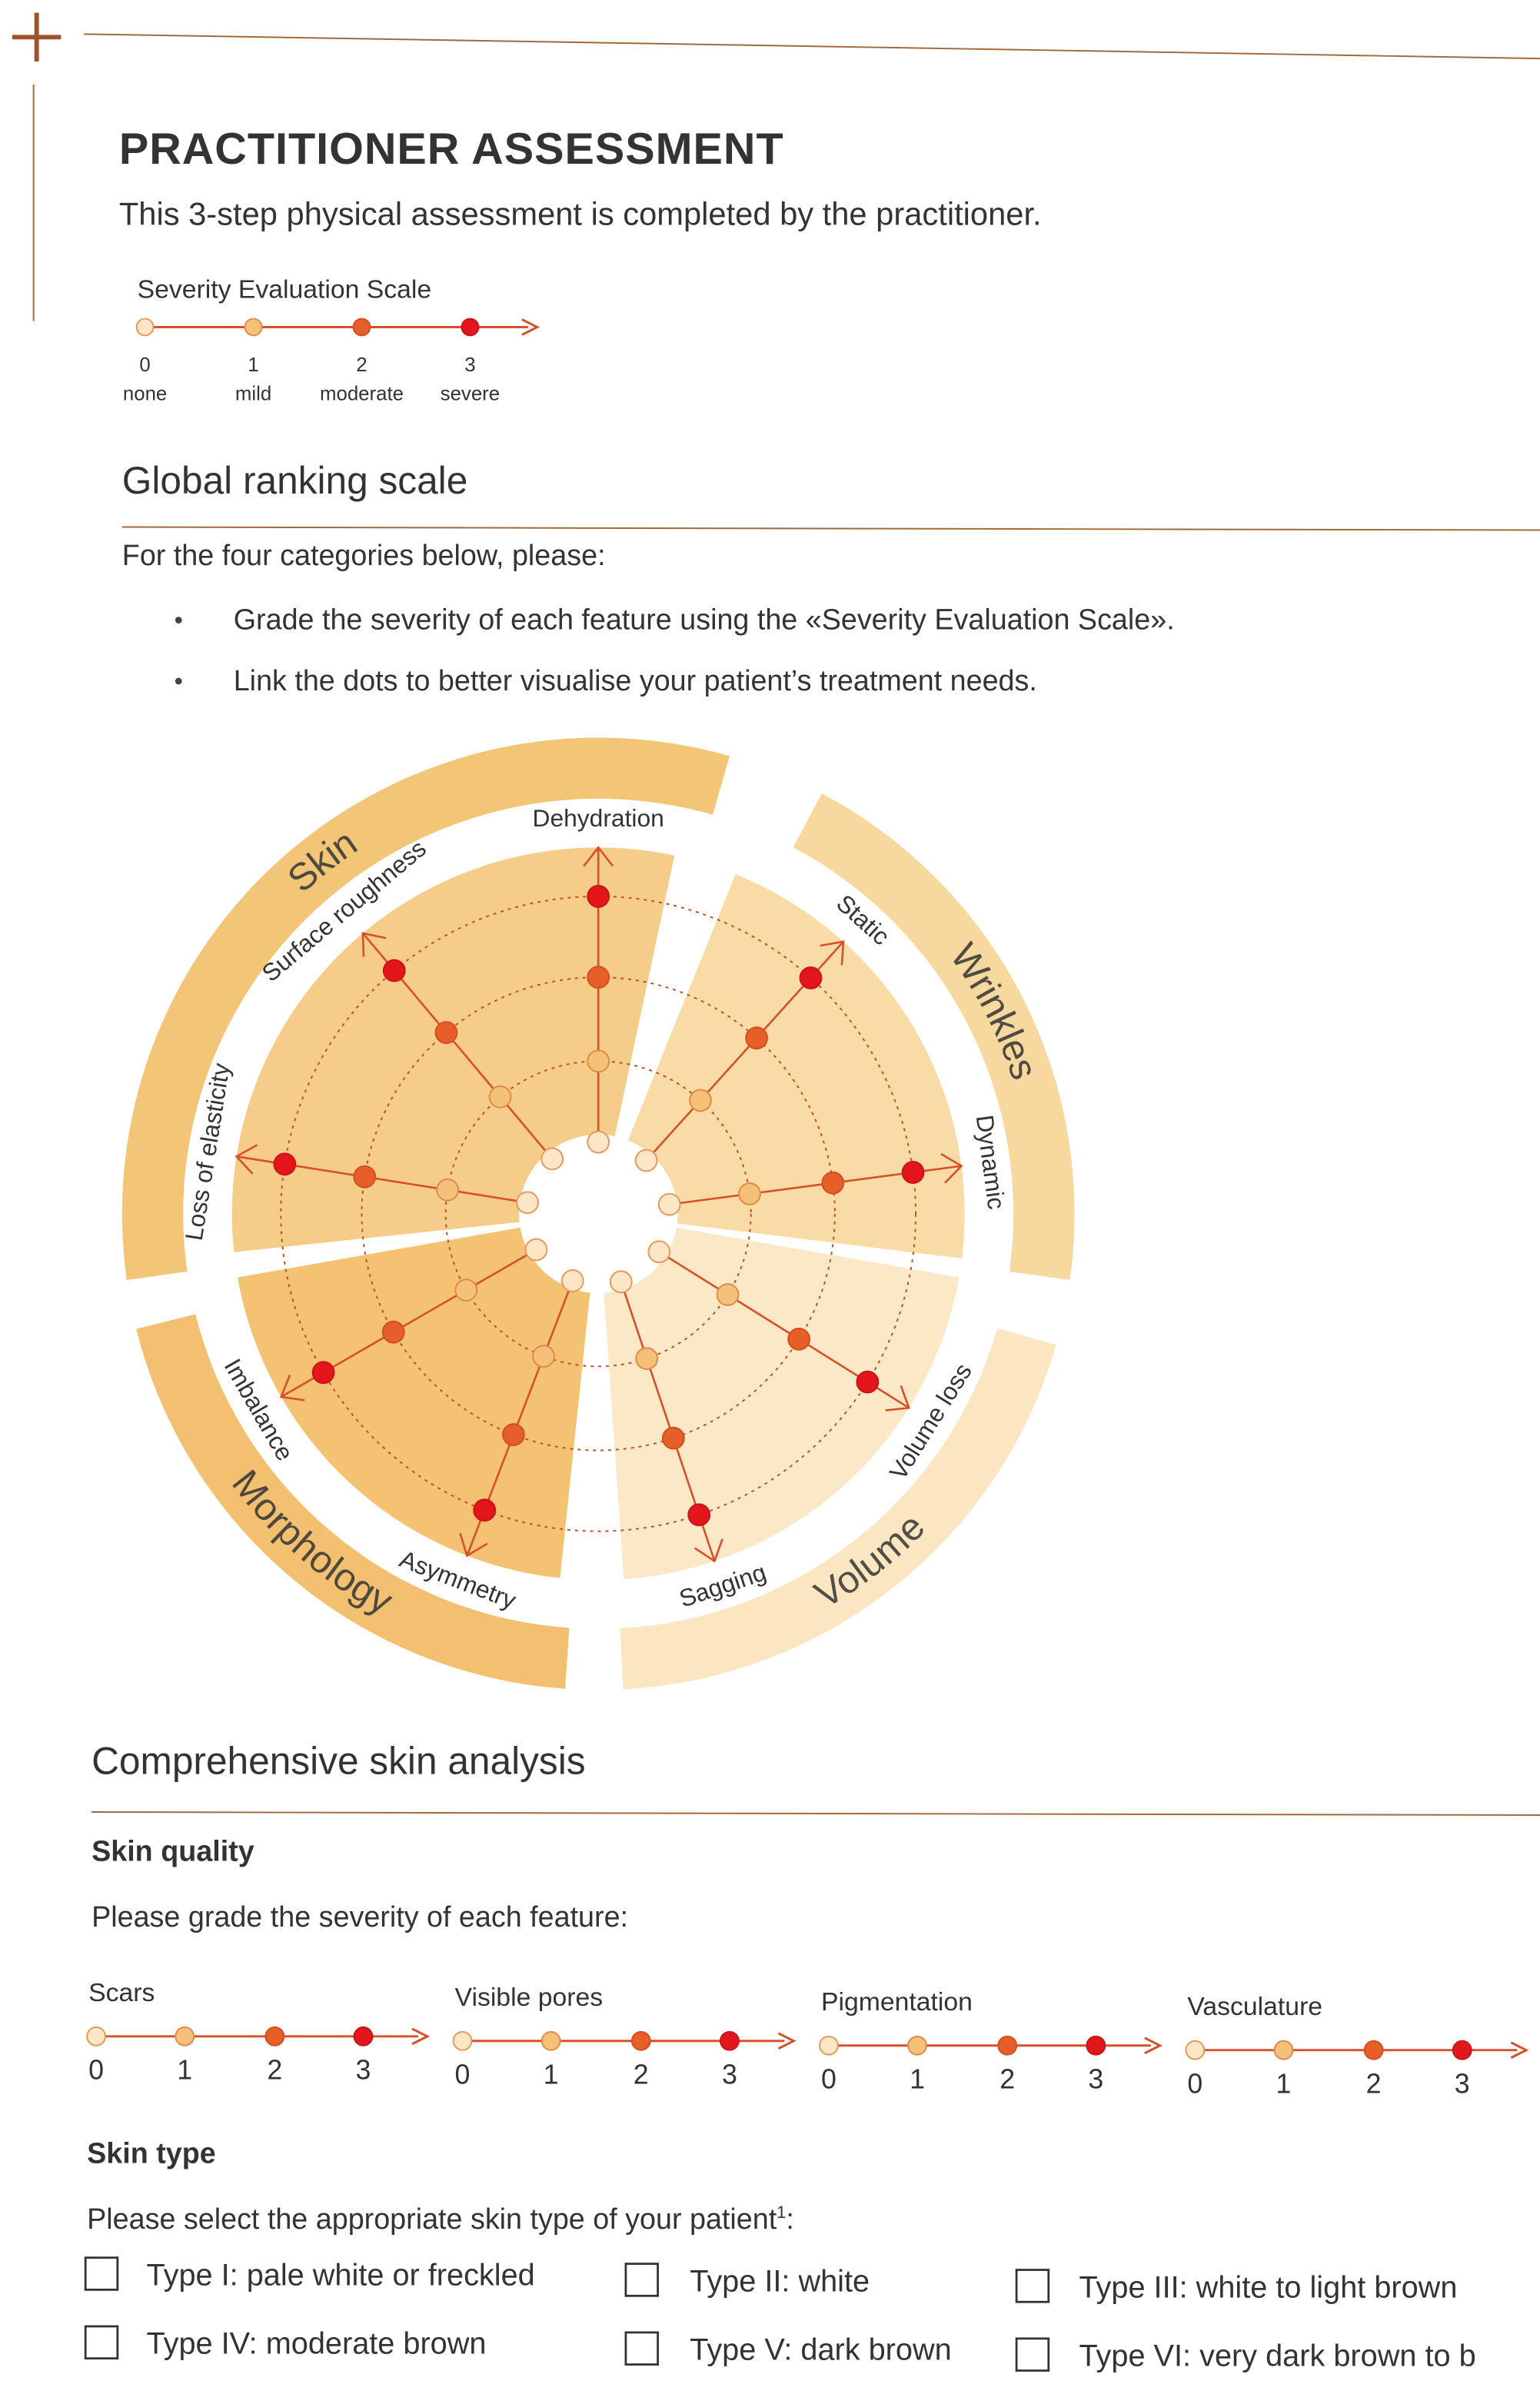  Describe the element at coordinates (253, 365) in the screenshot. I see `scale-number: 1` at that location.